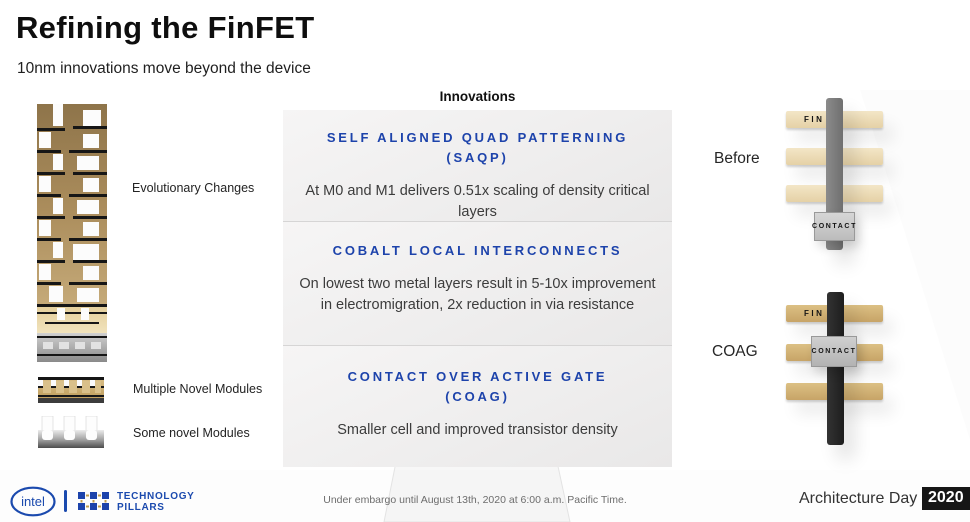 This screenshot has width=970, height=522. Describe the element at coordinates (141, 507) in the screenshot. I see `pillars-label-line2: PILLARS` at that location.